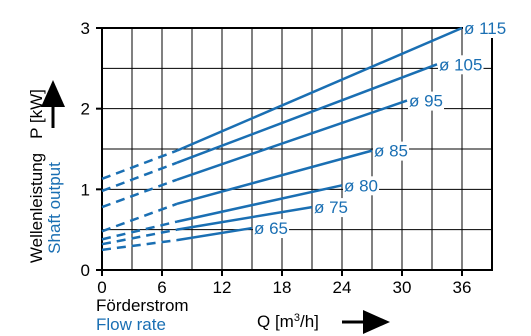 The image size is (531, 336). I want to click on y-tick-label: 0, so click(85, 270).